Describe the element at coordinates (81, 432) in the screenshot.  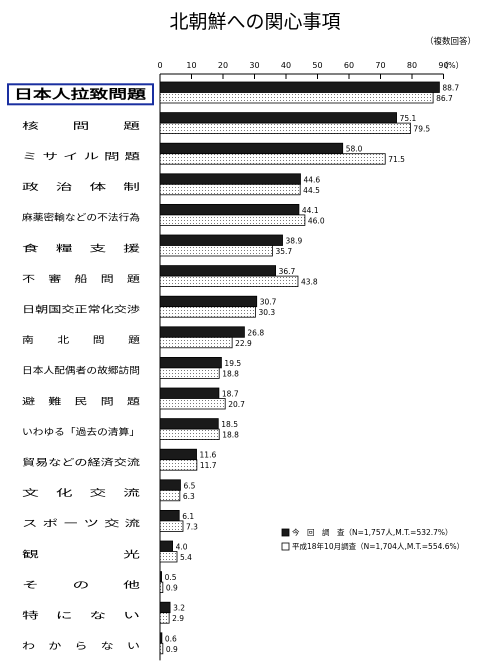
I see `category-label: いわゆる「過去の清算」` at that location.